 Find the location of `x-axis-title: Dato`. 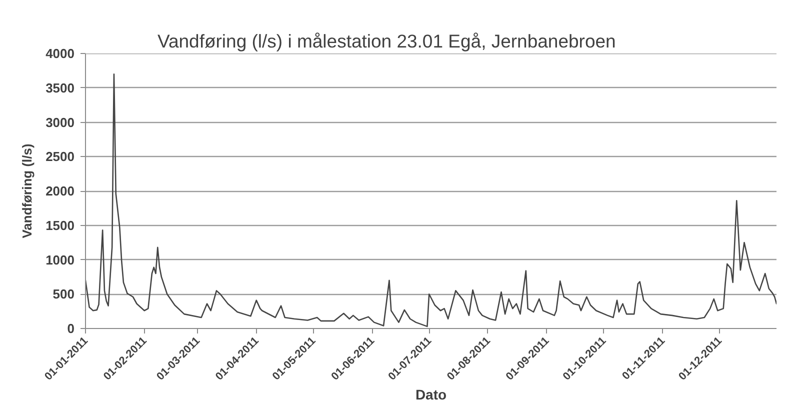

x-axis-title: Dato is located at coordinates (431, 394).